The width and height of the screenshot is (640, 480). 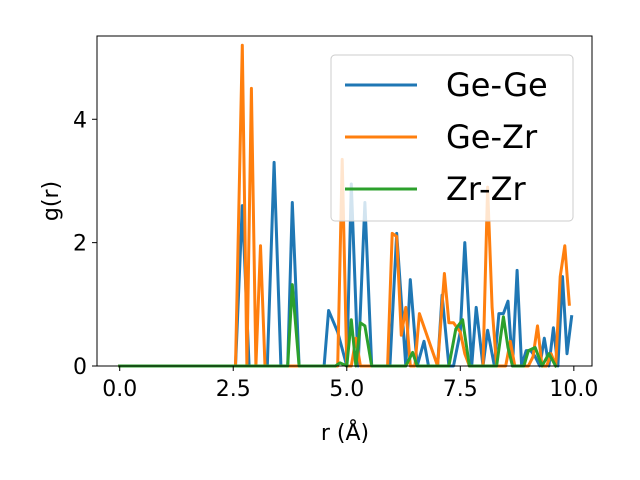 I want to click on y-tick-label: 4, so click(x=80, y=120).